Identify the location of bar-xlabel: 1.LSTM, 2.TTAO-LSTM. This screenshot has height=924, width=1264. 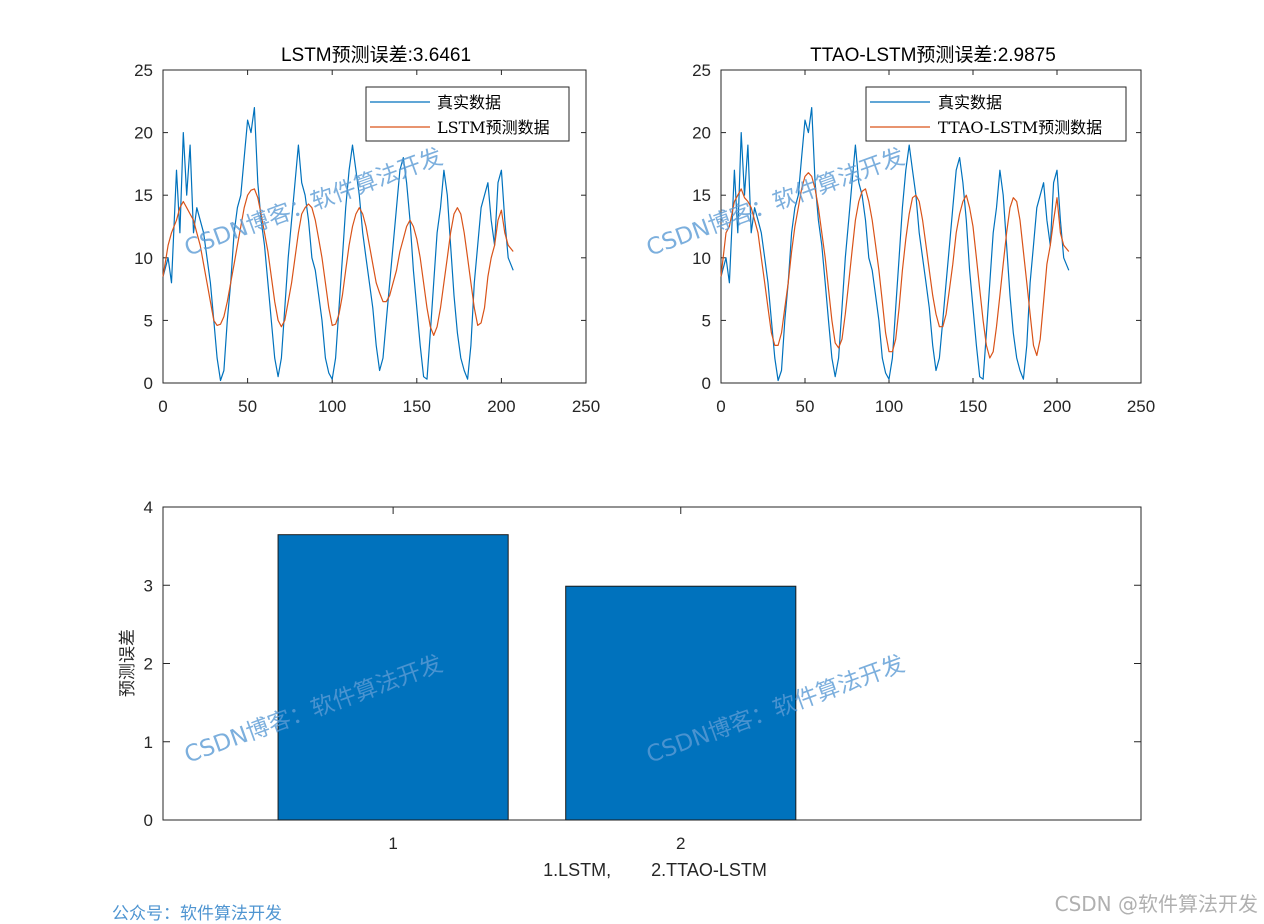
(655, 870).